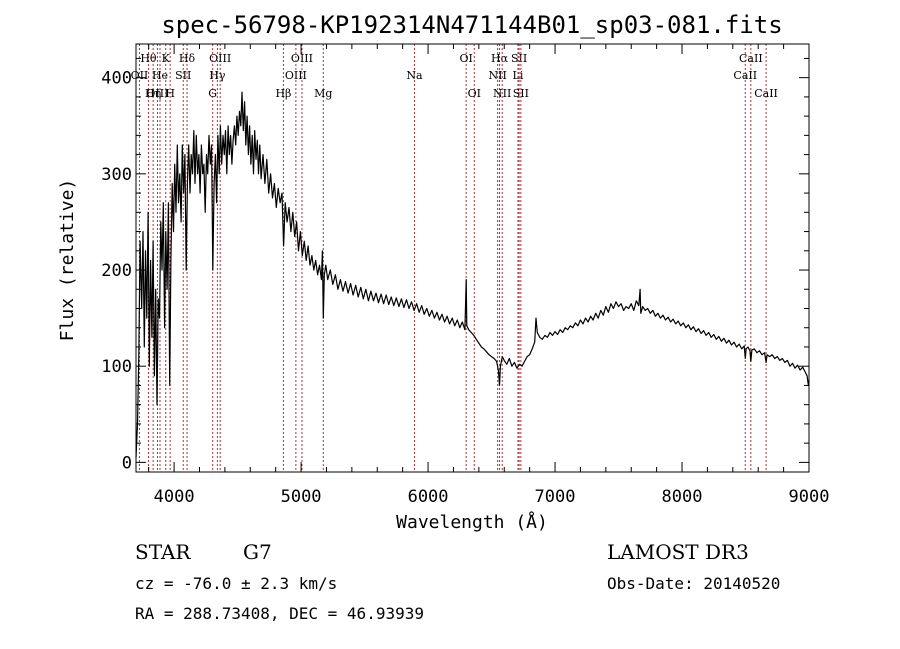  I want to click on redshift-velocity: cz = -76.0 ± 2.3 km/s, so click(236, 583).